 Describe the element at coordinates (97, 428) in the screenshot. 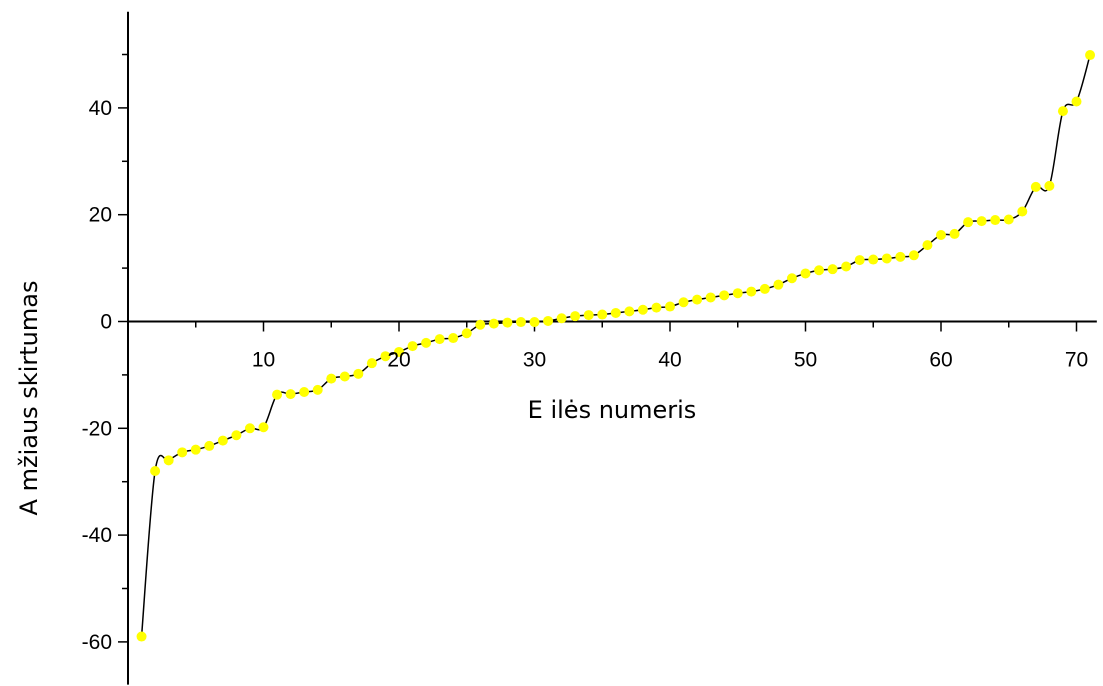

I see `y-tick-label: -20` at that location.